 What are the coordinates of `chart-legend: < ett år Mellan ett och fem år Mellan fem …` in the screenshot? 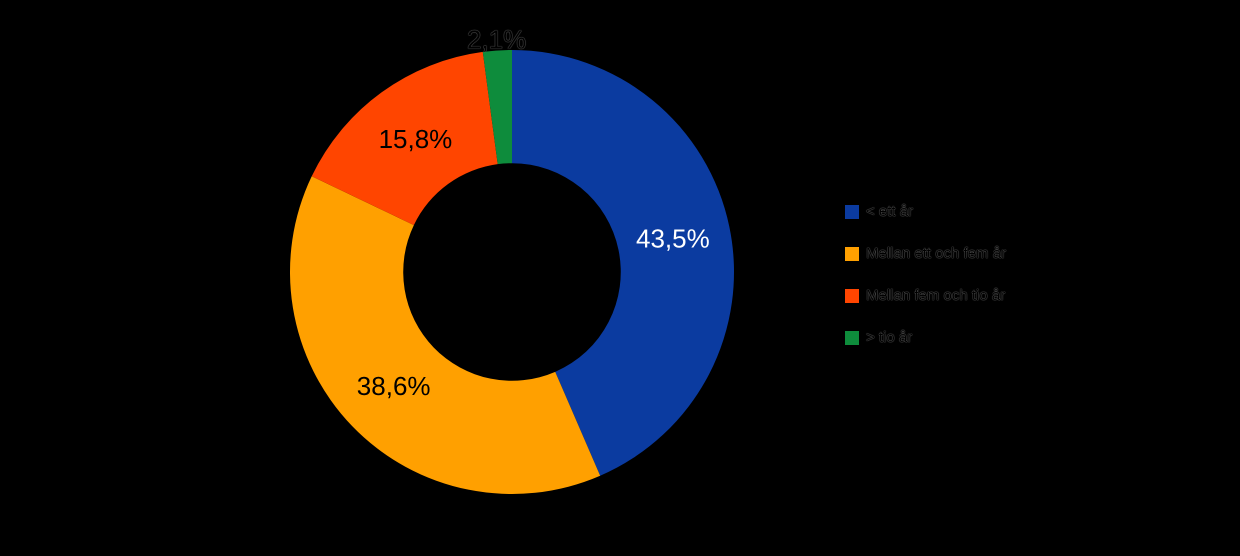 It's located at (926, 274).